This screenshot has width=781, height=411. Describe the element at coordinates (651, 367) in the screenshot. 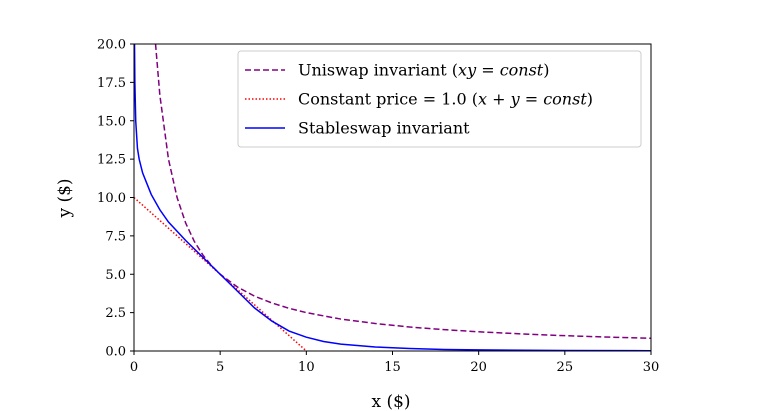

I see `x-tick-label: 30` at that location.